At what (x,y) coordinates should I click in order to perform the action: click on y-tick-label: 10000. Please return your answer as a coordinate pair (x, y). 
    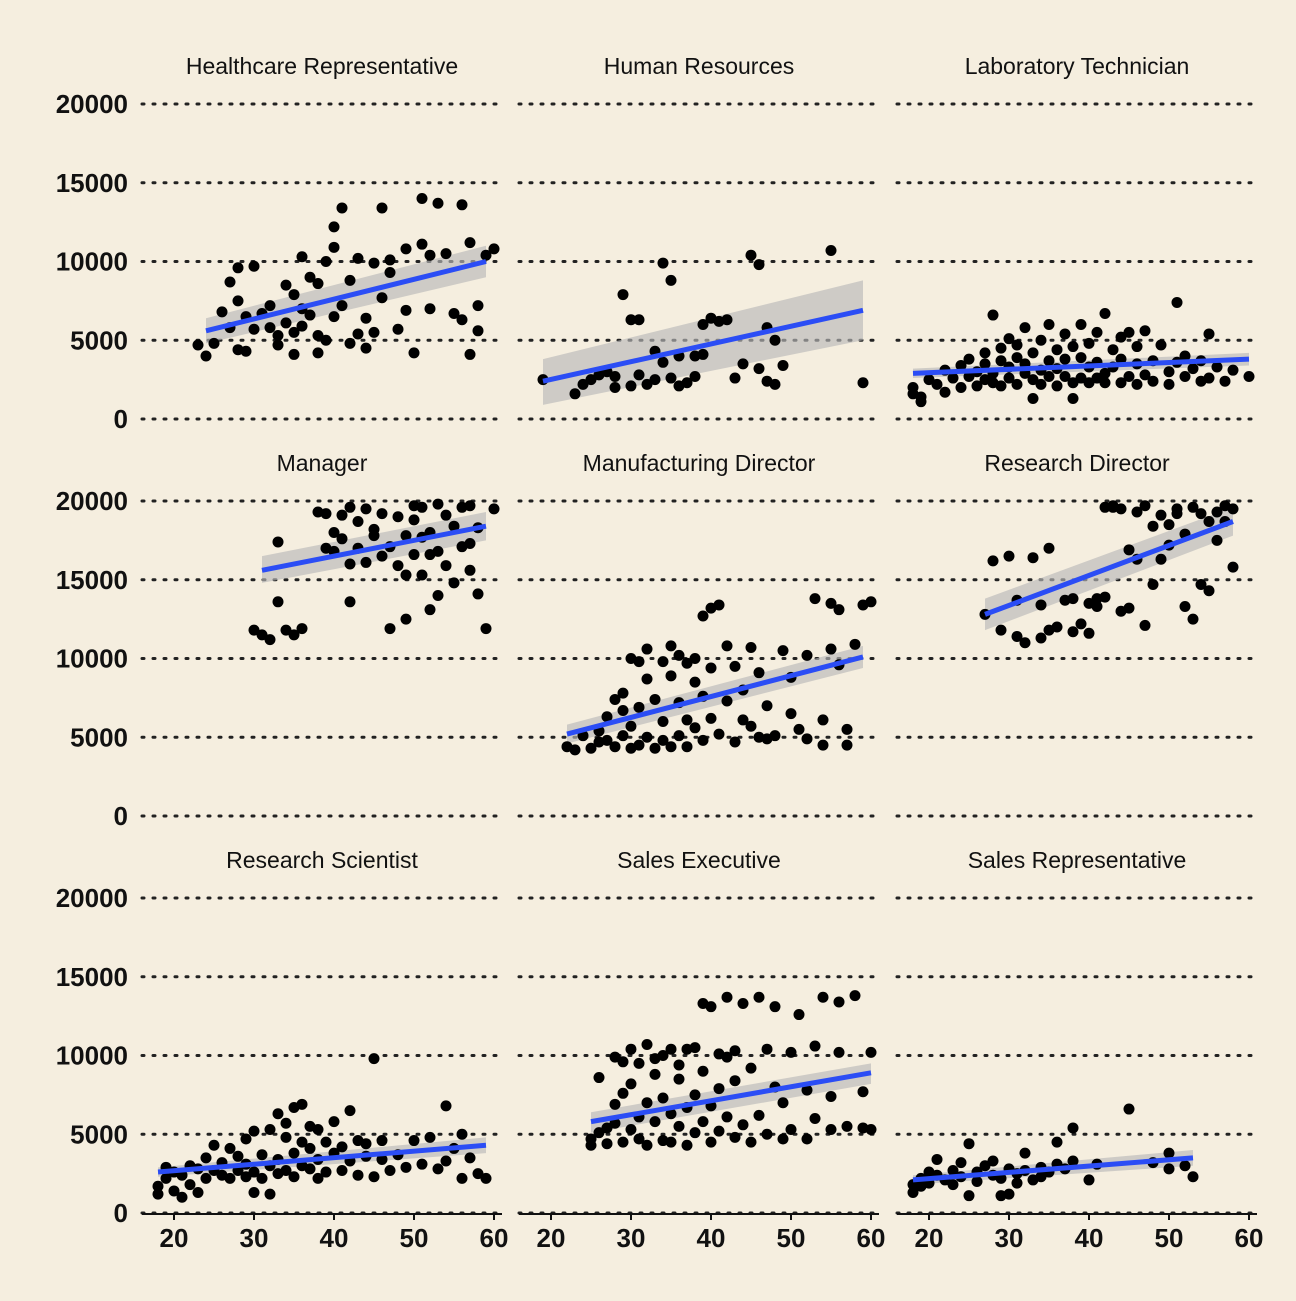
    Looking at the image, I should click on (92, 659).